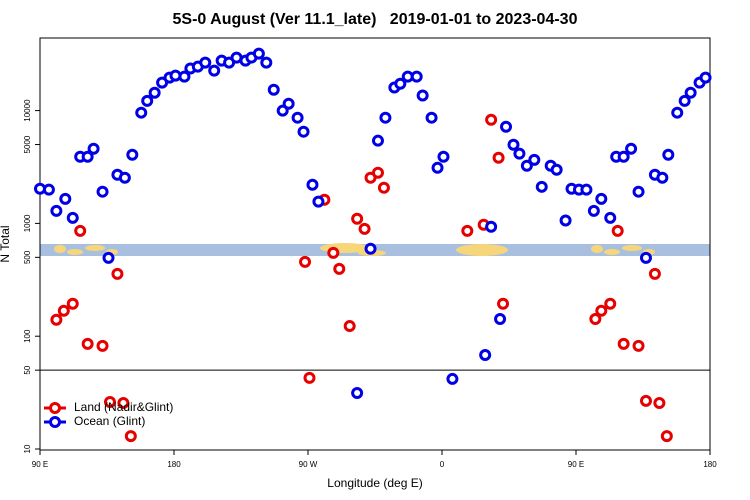 This screenshot has width=750, height=500. What do you see at coordinates (374, 483) in the screenshot?
I see `x-axis-label: Longitude (deg E)` at bounding box center [374, 483].